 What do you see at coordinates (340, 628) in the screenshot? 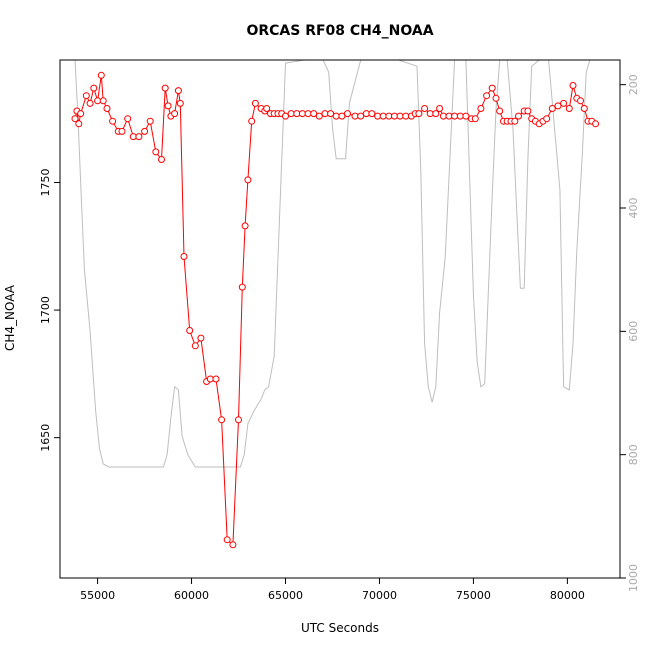
I see `x-axis-title: UTC Seconds` at bounding box center [340, 628].